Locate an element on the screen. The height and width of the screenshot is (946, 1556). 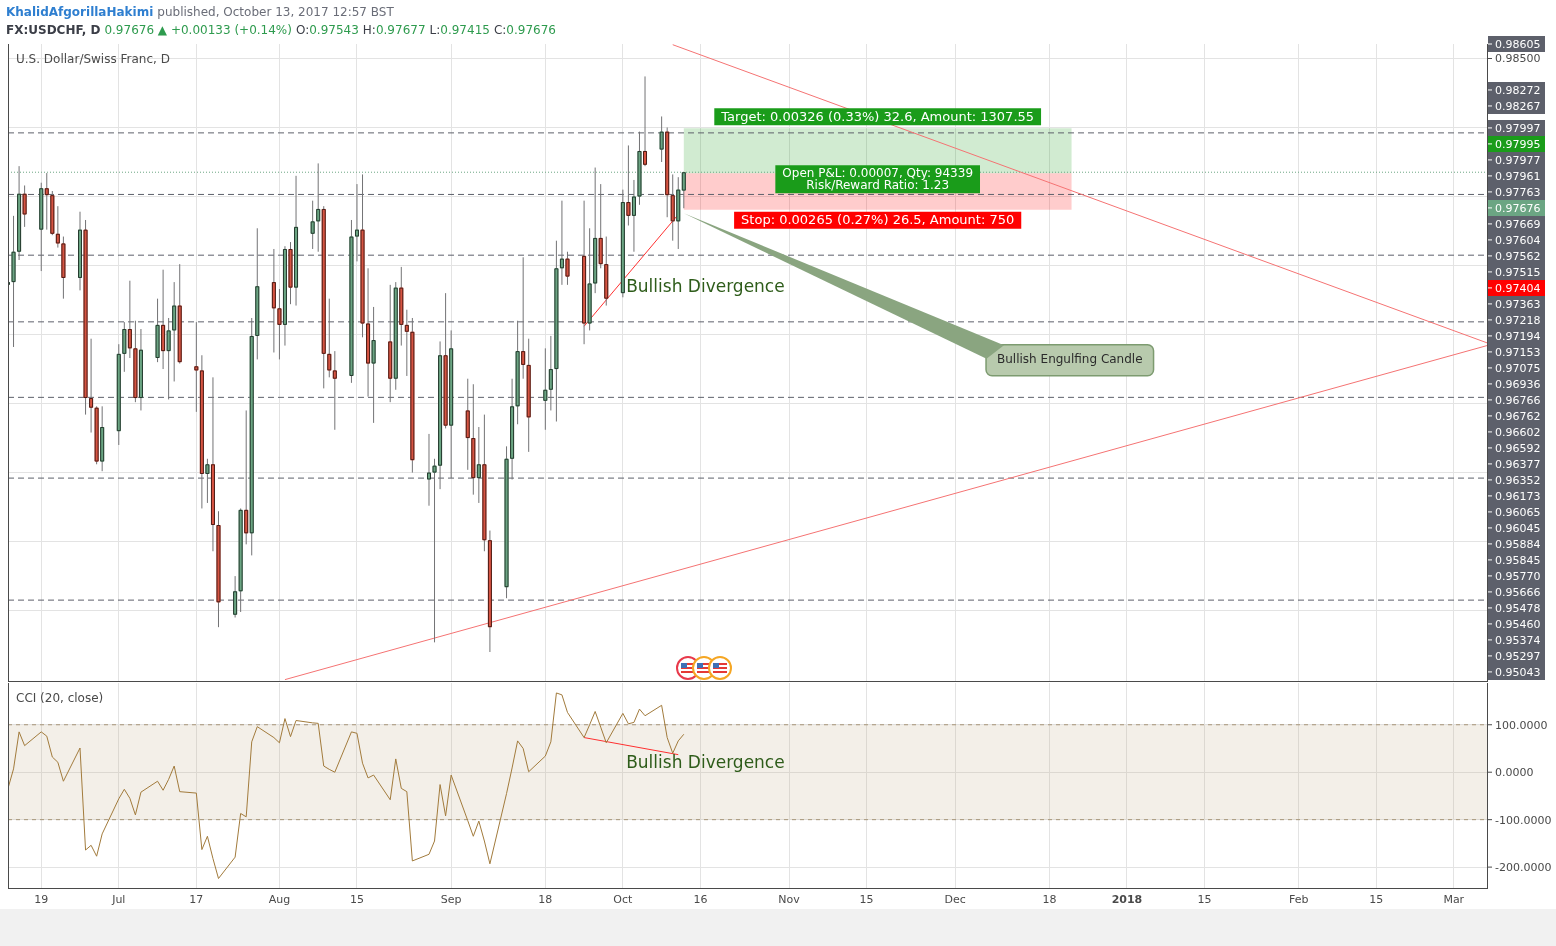
x-tick-label: Mar is located at coordinates (1454, 900).